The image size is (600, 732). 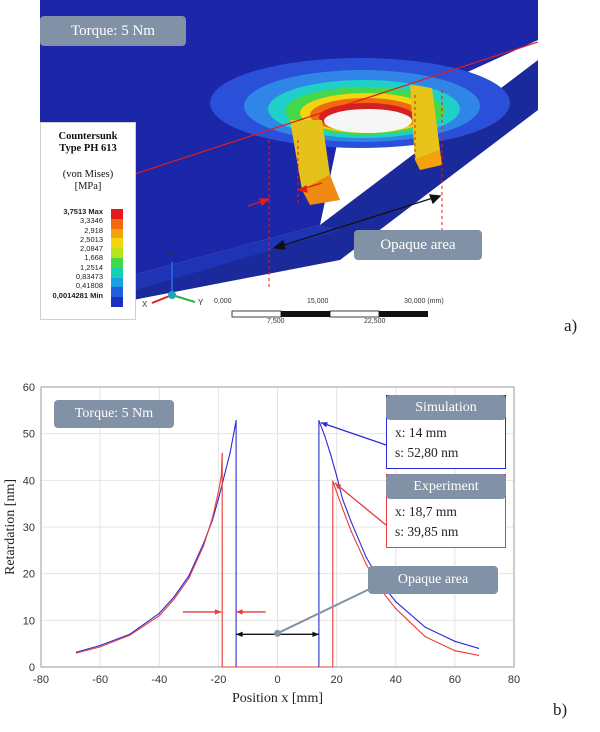 I want to click on x-tick--20: -20, so click(x=218, y=680).